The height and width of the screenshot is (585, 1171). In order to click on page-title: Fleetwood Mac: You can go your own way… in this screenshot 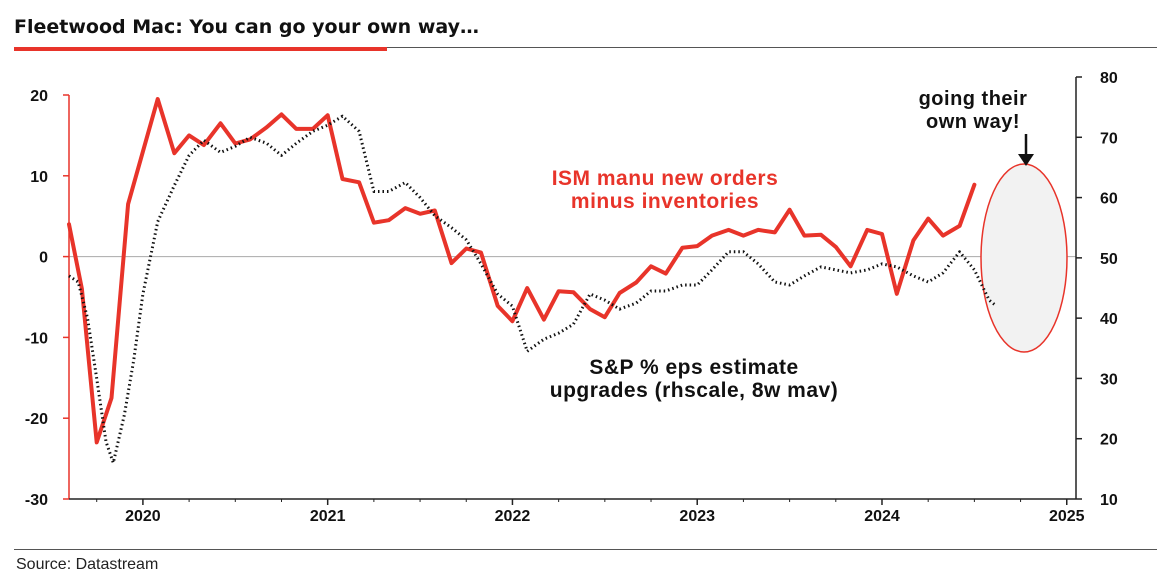, I will do `click(246, 27)`.